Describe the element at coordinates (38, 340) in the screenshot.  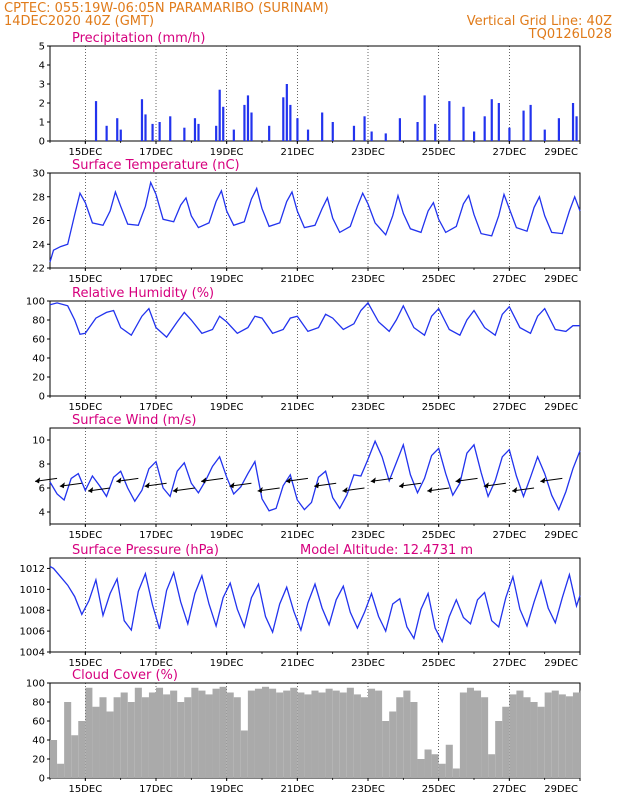
I see `panel-2-ytick-3: 60` at that location.